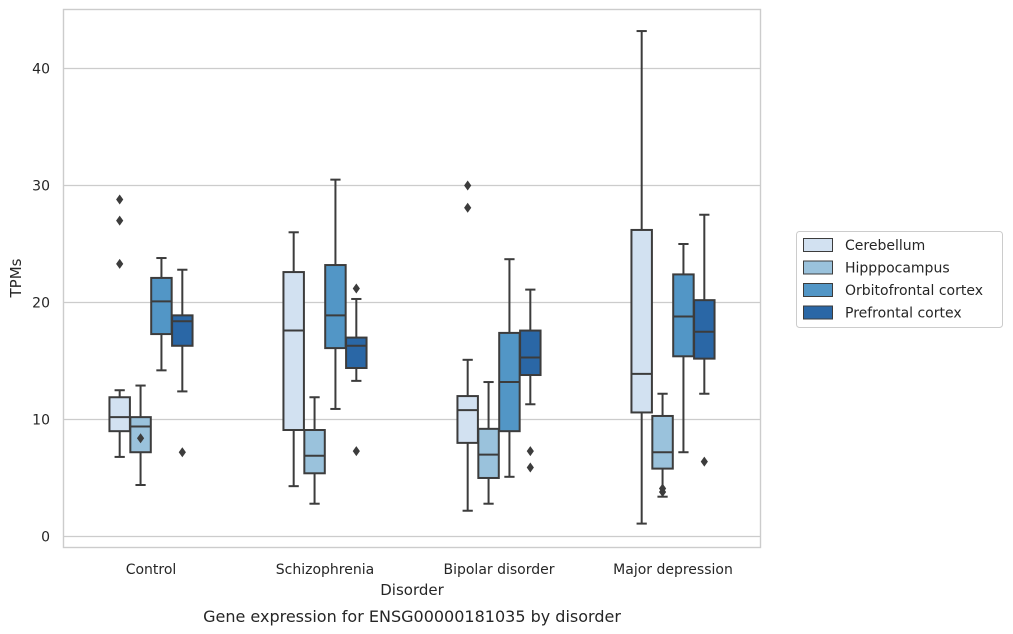 The width and height of the screenshot is (1013, 634). Describe the element at coordinates (41, 420) in the screenshot. I see `y-tick-label: 10` at that location.